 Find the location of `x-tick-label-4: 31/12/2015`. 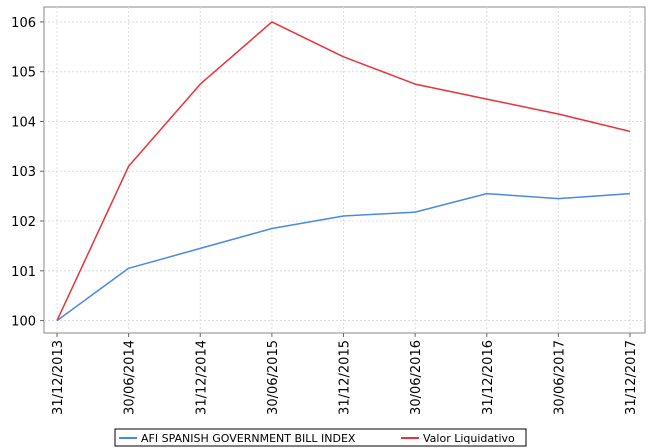

x-tick-label-4: 31/12/2015 is located at coordinates (345, 377).